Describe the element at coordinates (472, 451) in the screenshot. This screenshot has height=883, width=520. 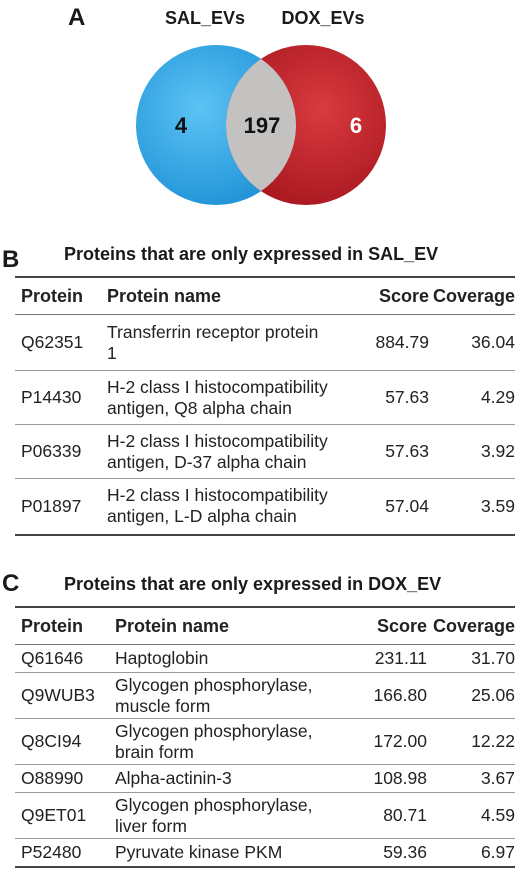
I see `coverage: 3.92` at that location.